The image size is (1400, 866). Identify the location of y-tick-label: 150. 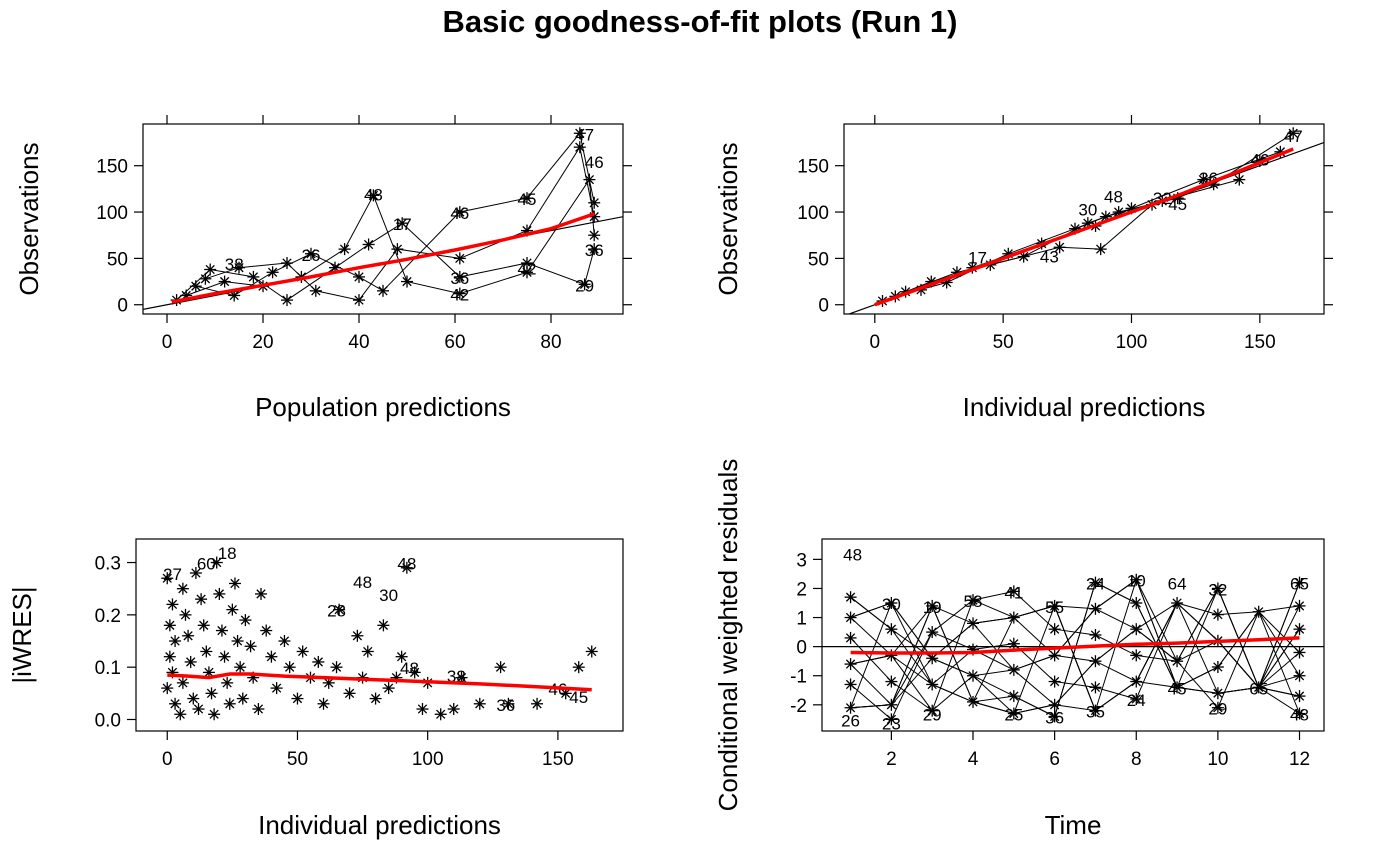
(112, 167).